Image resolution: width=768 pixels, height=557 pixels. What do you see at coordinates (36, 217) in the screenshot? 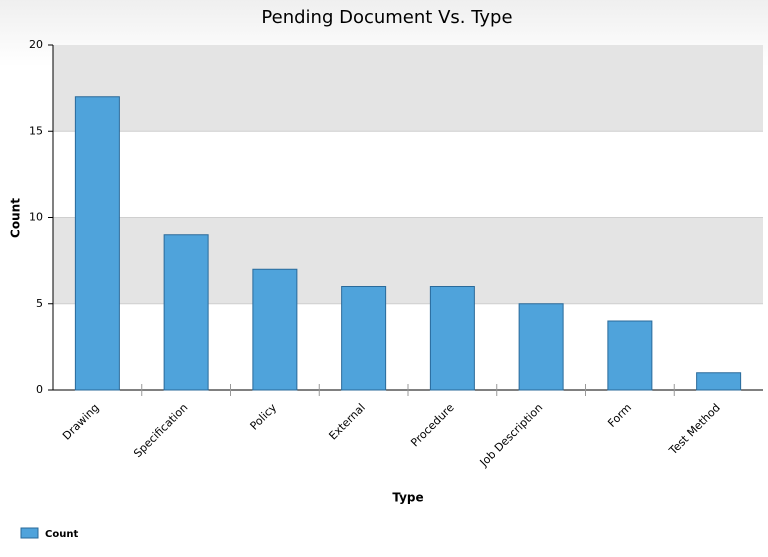
I see `y-tick-label: 10` at bounding box center [36, 217].